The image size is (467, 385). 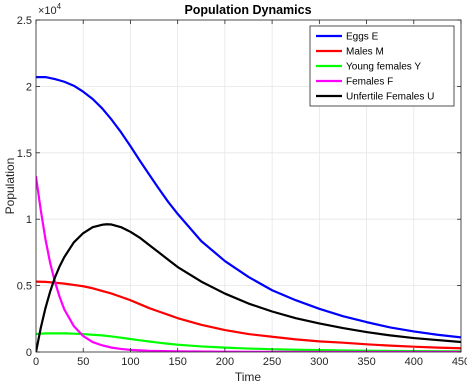 I want to click on y-tick-label: 1, so click(x=29, y=220).